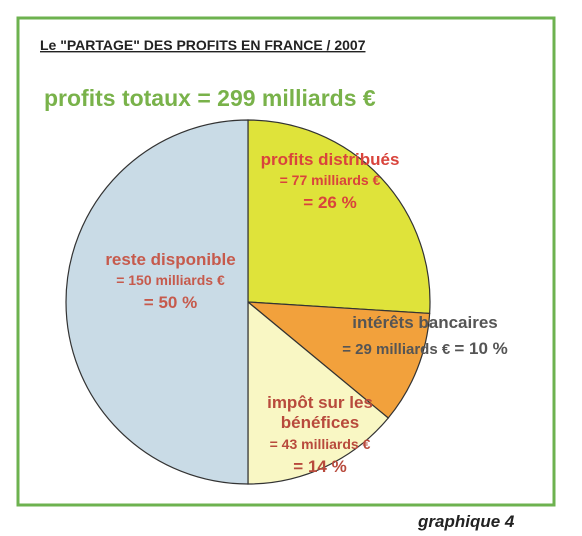 Image resolution: width=582 pixels, height=536 pixels. Describe the element at coordinates (320, 443) in the screenshot. I see `amount-label: = 43 milliards €` at that location.